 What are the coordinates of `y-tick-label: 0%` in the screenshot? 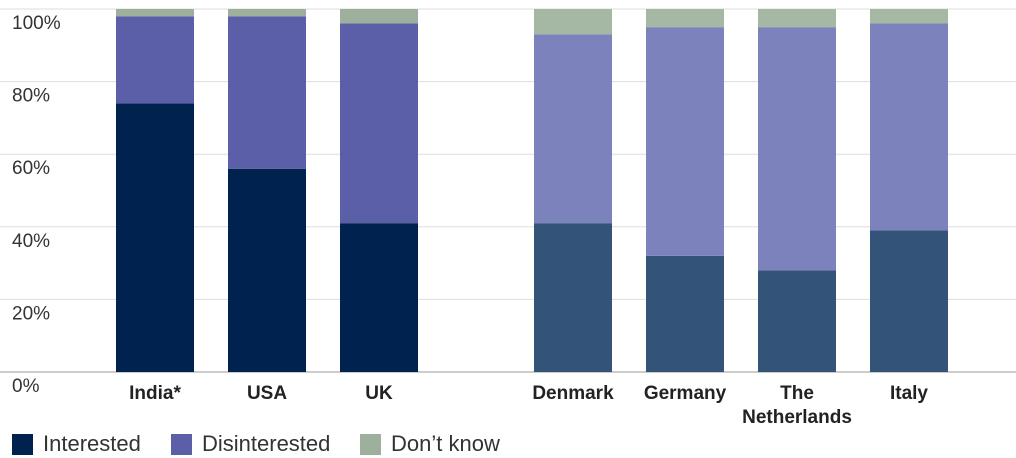 It's located at (26, 386).